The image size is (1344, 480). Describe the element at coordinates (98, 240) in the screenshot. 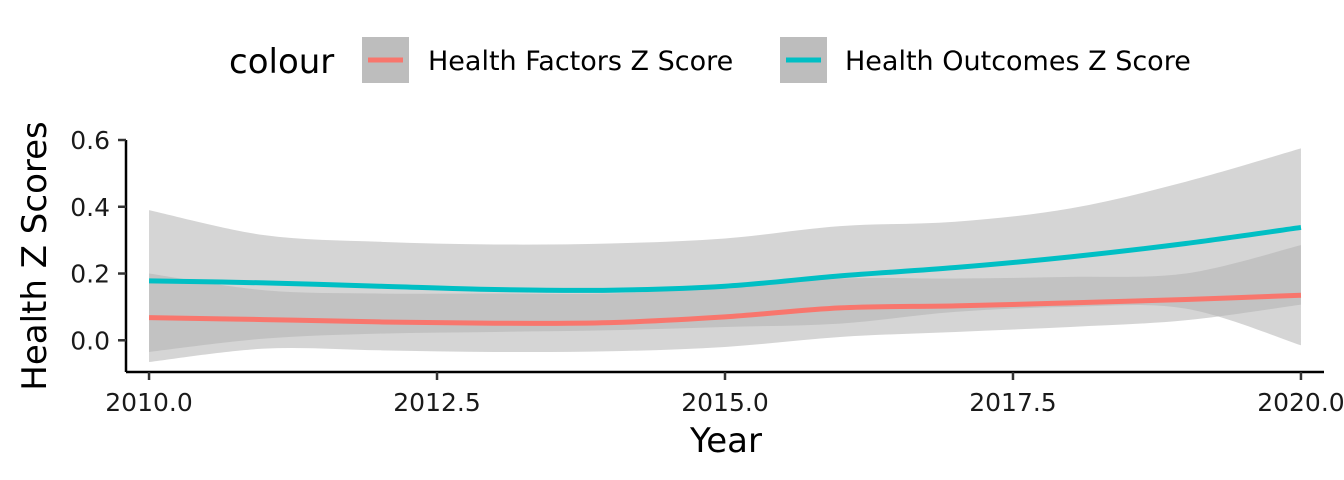

I see `y-axis-ticks: 0.0 0.2 0.4 0.6` at that location.